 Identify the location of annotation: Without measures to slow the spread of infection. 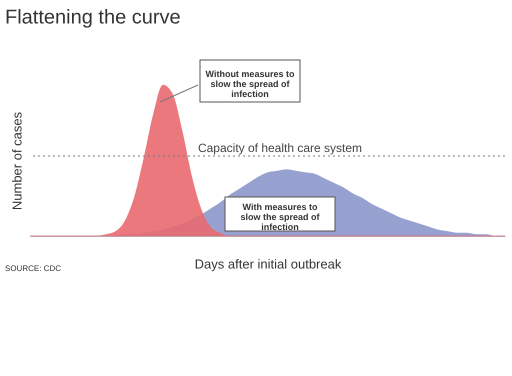
(250, 84).